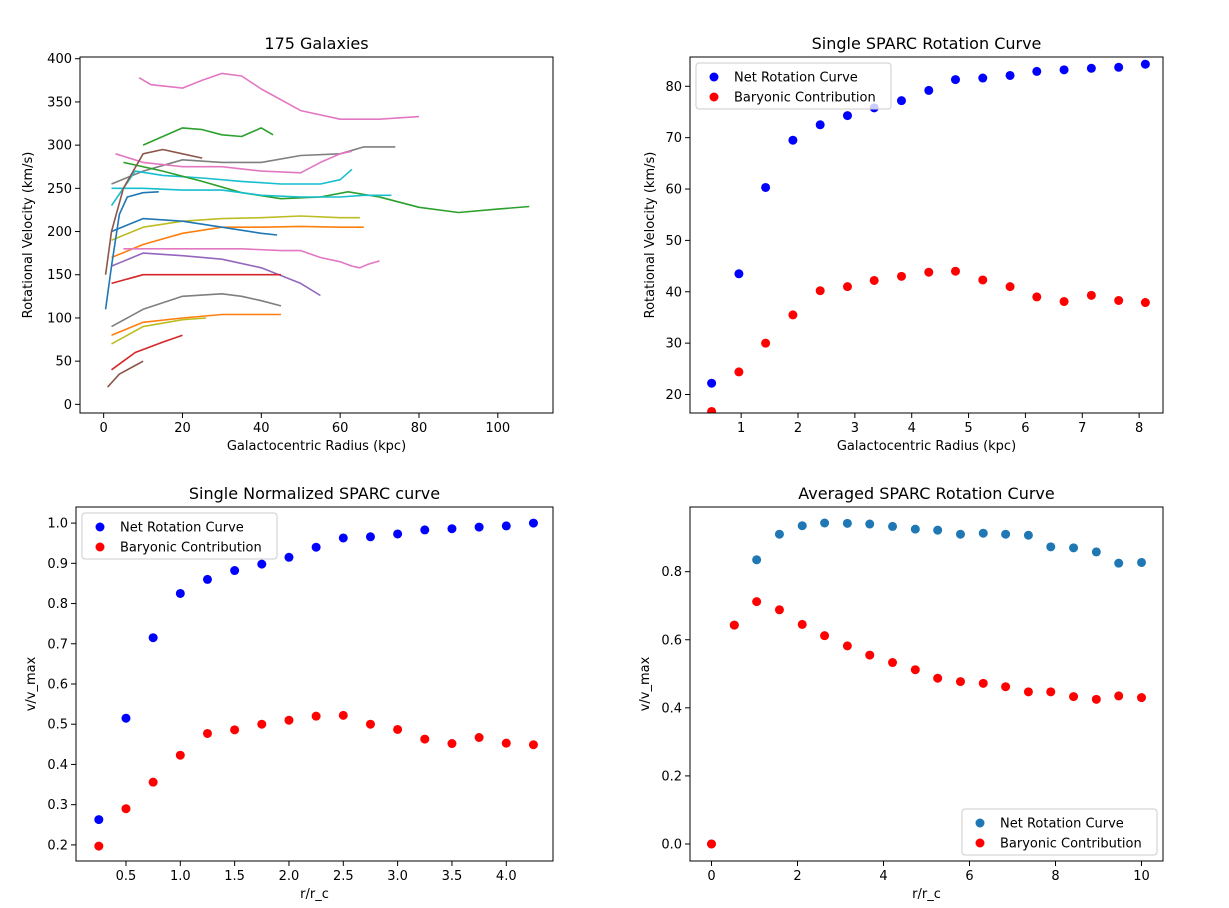 This screenshot has width=1229, height=908. I want to click on x-tick-label: 3.5, so click(452, 876).